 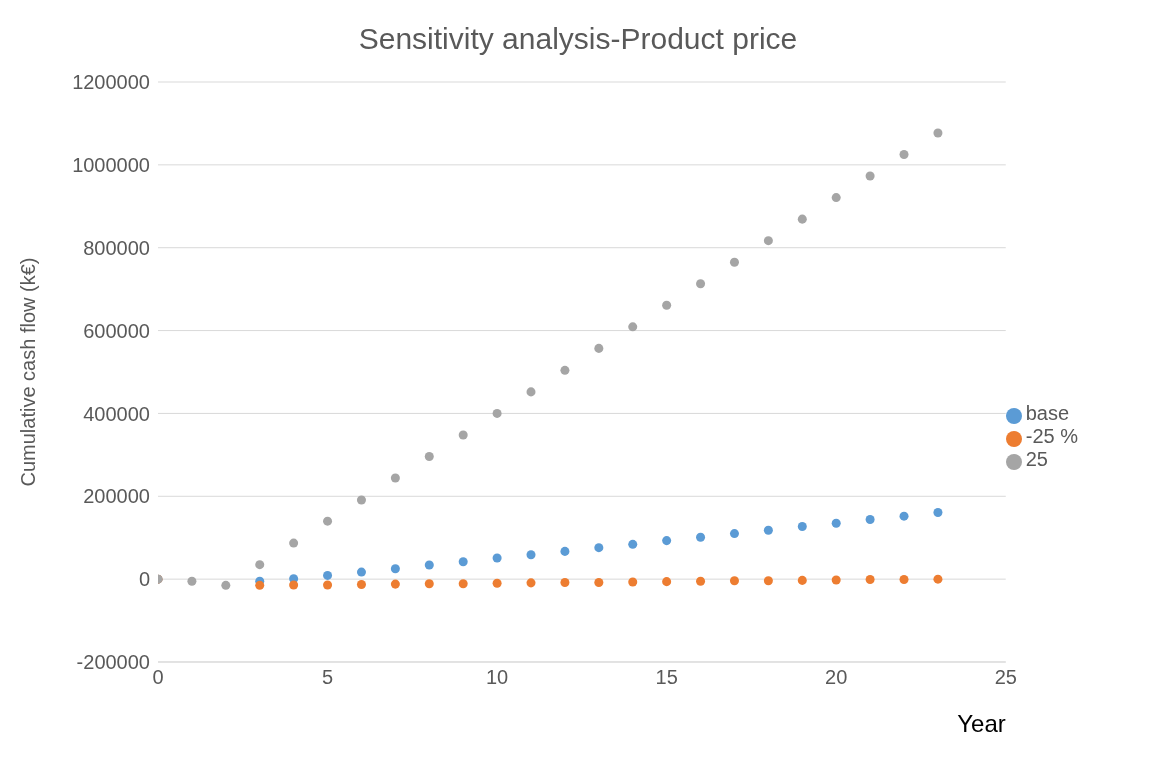 I want to click on legend-label: 25, so click(x=1036, y=459).